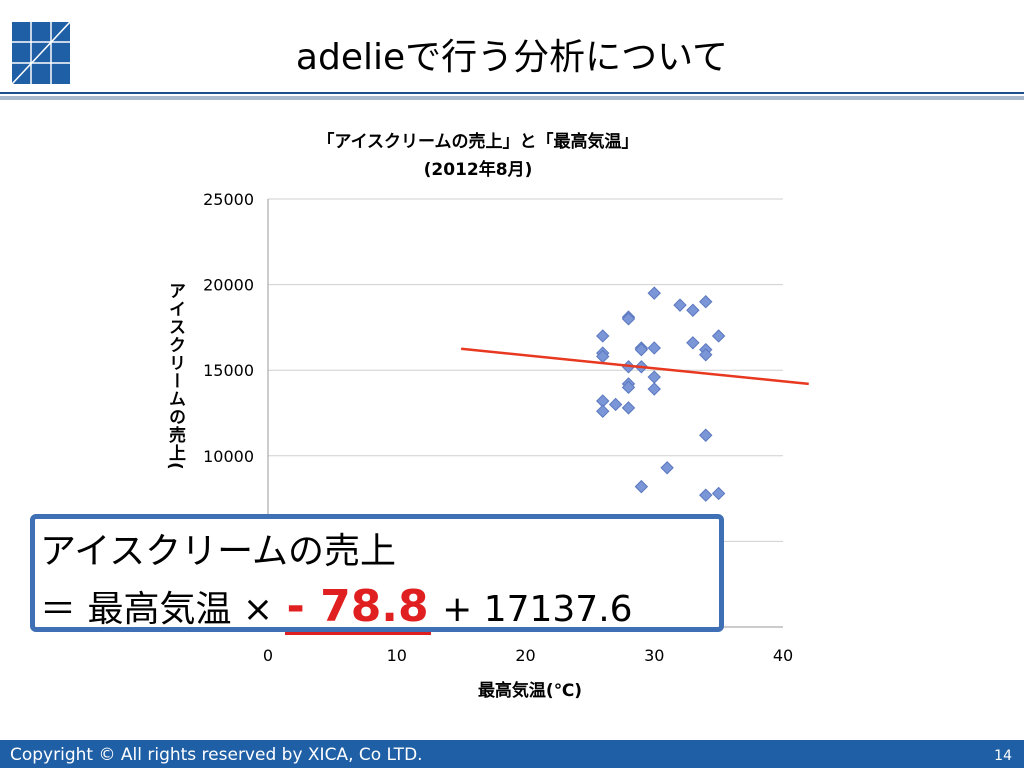  I want to click on x-tick-label: 30, so click(654, 655).